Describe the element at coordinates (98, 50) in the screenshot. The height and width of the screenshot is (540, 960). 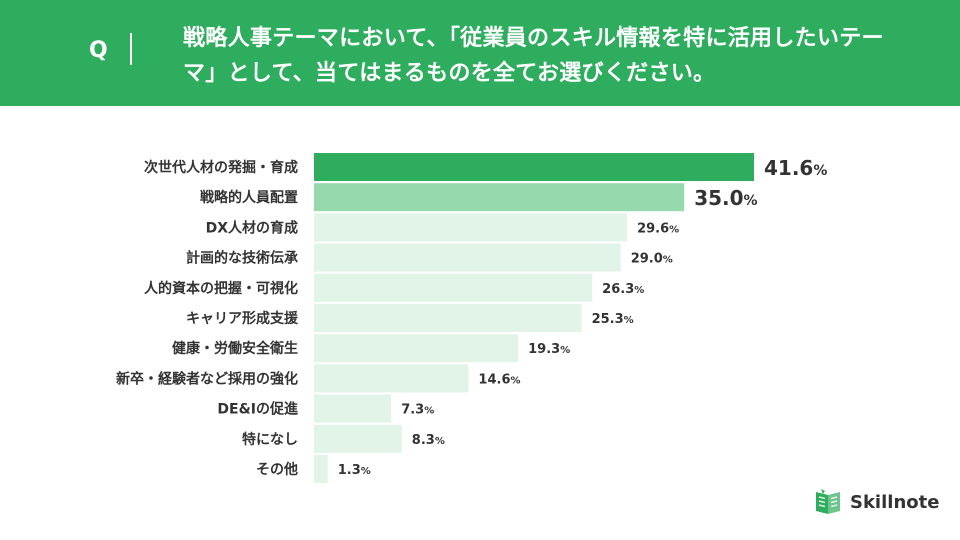
I see `question-mark: Q` at that location.